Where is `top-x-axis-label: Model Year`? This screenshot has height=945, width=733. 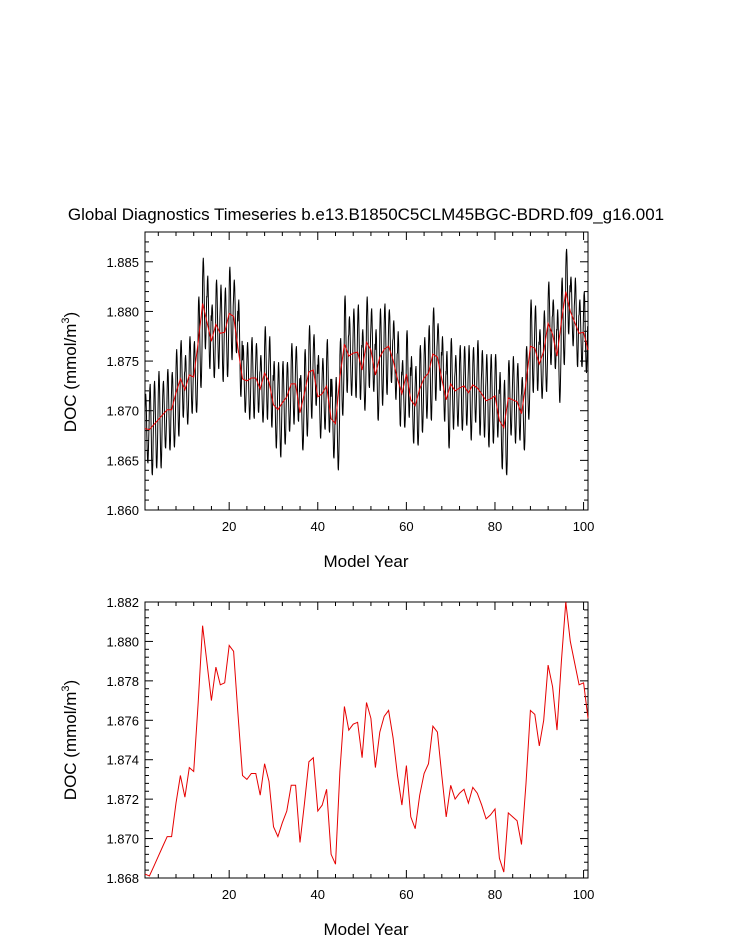 top-x-axis-label: Model Year is located at coordinates (365, 561).